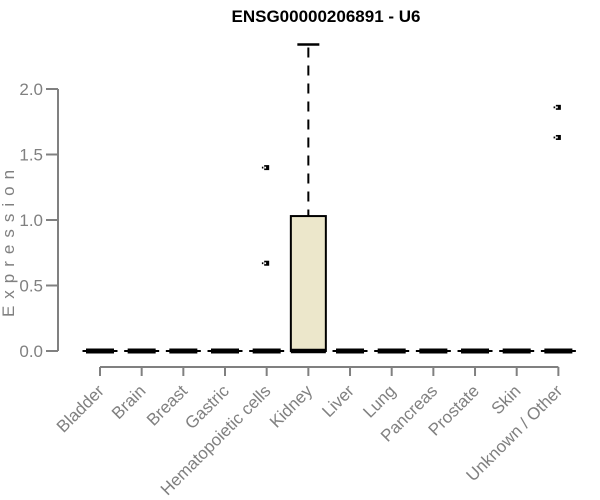 Image resolution: width=600 pixels, height=500 pixels. I want to click on zero-box-median-gastric, so click(225, 351).